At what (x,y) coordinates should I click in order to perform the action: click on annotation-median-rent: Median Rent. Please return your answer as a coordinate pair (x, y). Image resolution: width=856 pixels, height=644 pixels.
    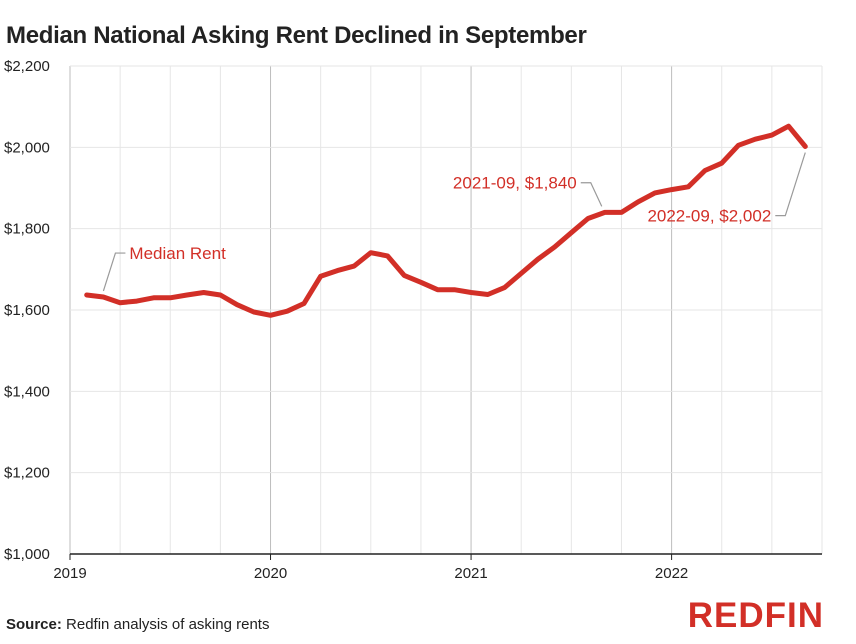
    Looking at the image, I should click on (177, 253).